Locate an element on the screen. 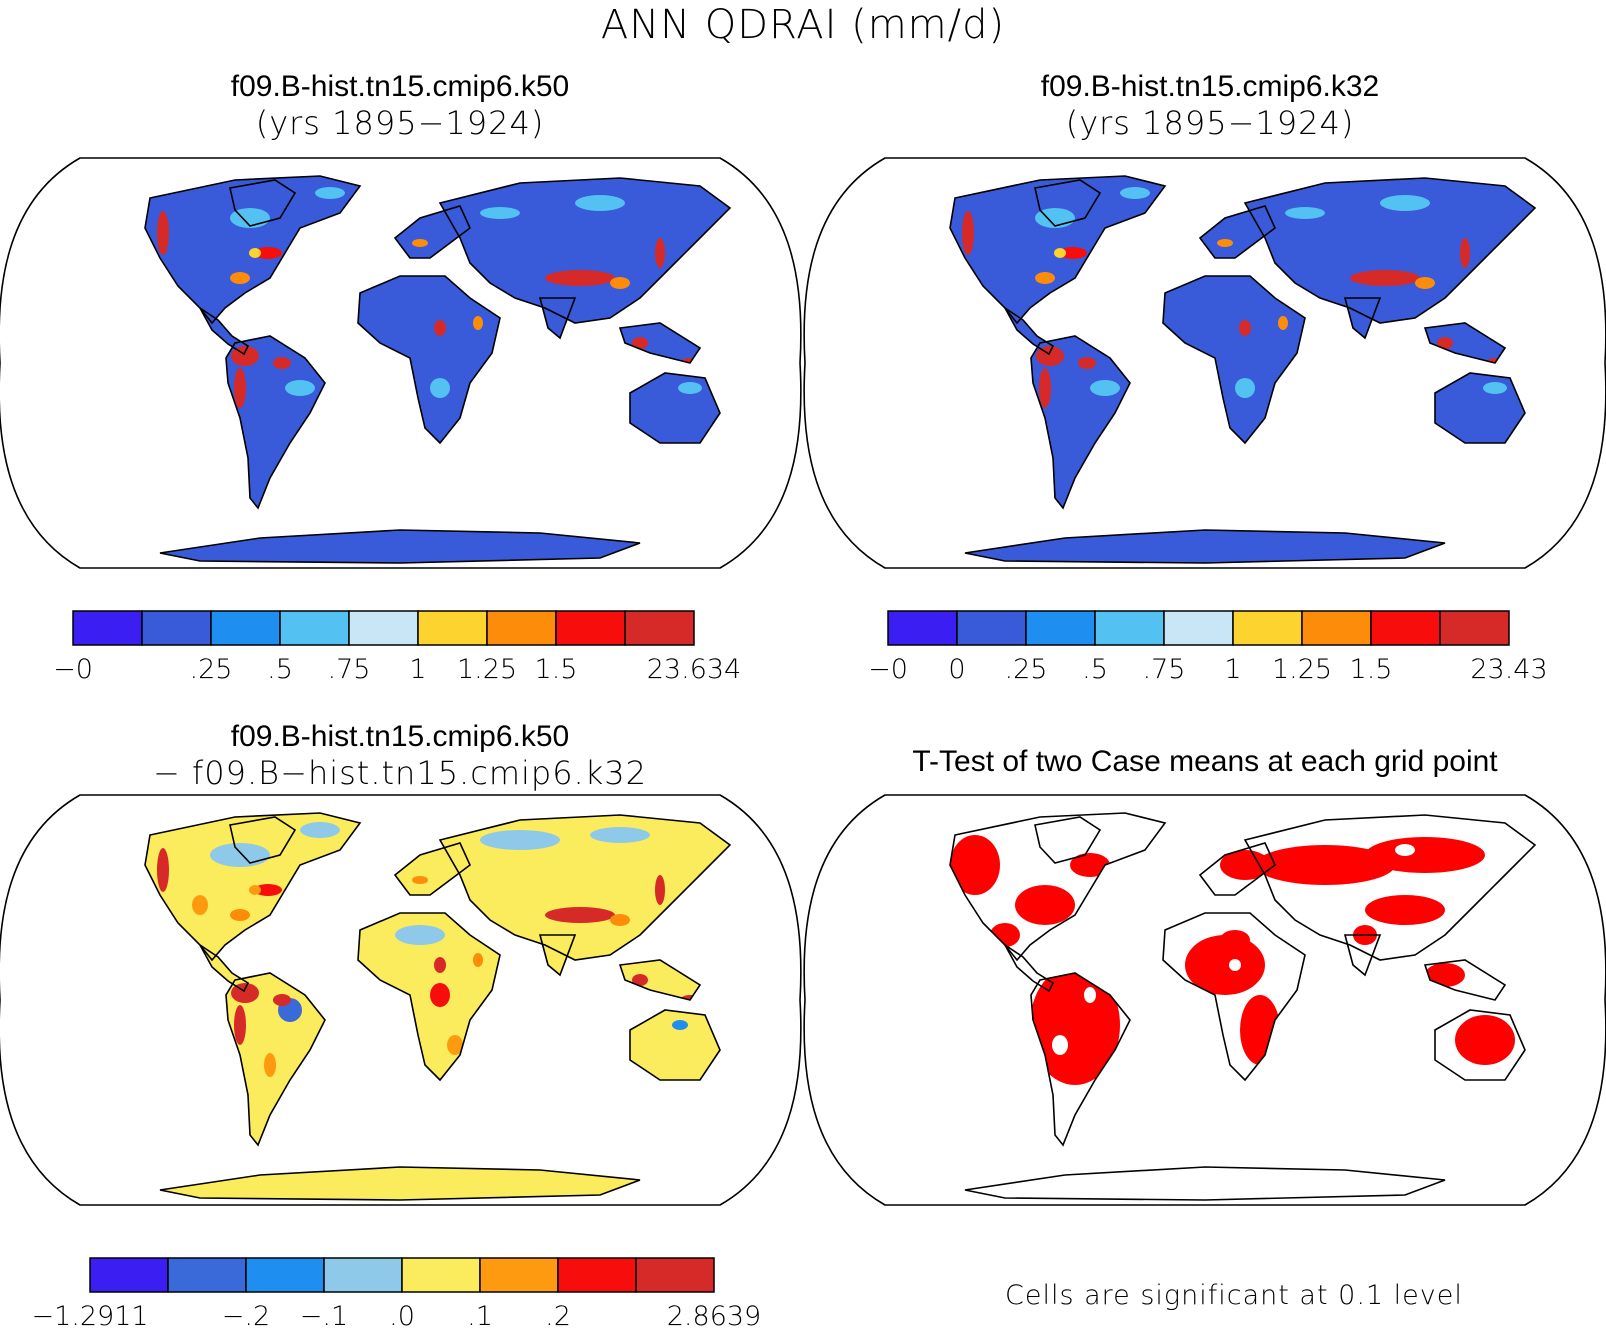  colorbar-tick-label: −1.2911 is located at coordinates (89, 1316).